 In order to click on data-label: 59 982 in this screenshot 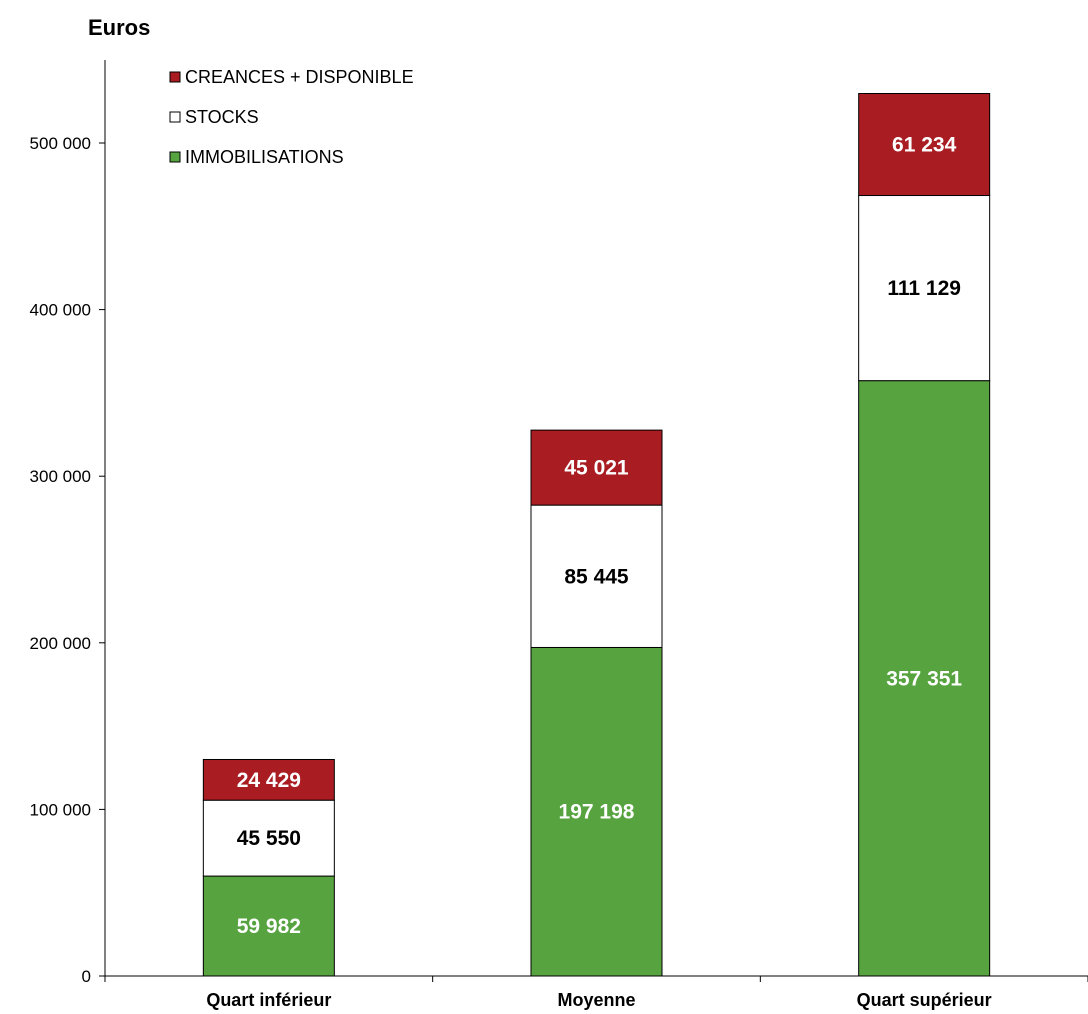, I will do `click(269, 926)`.